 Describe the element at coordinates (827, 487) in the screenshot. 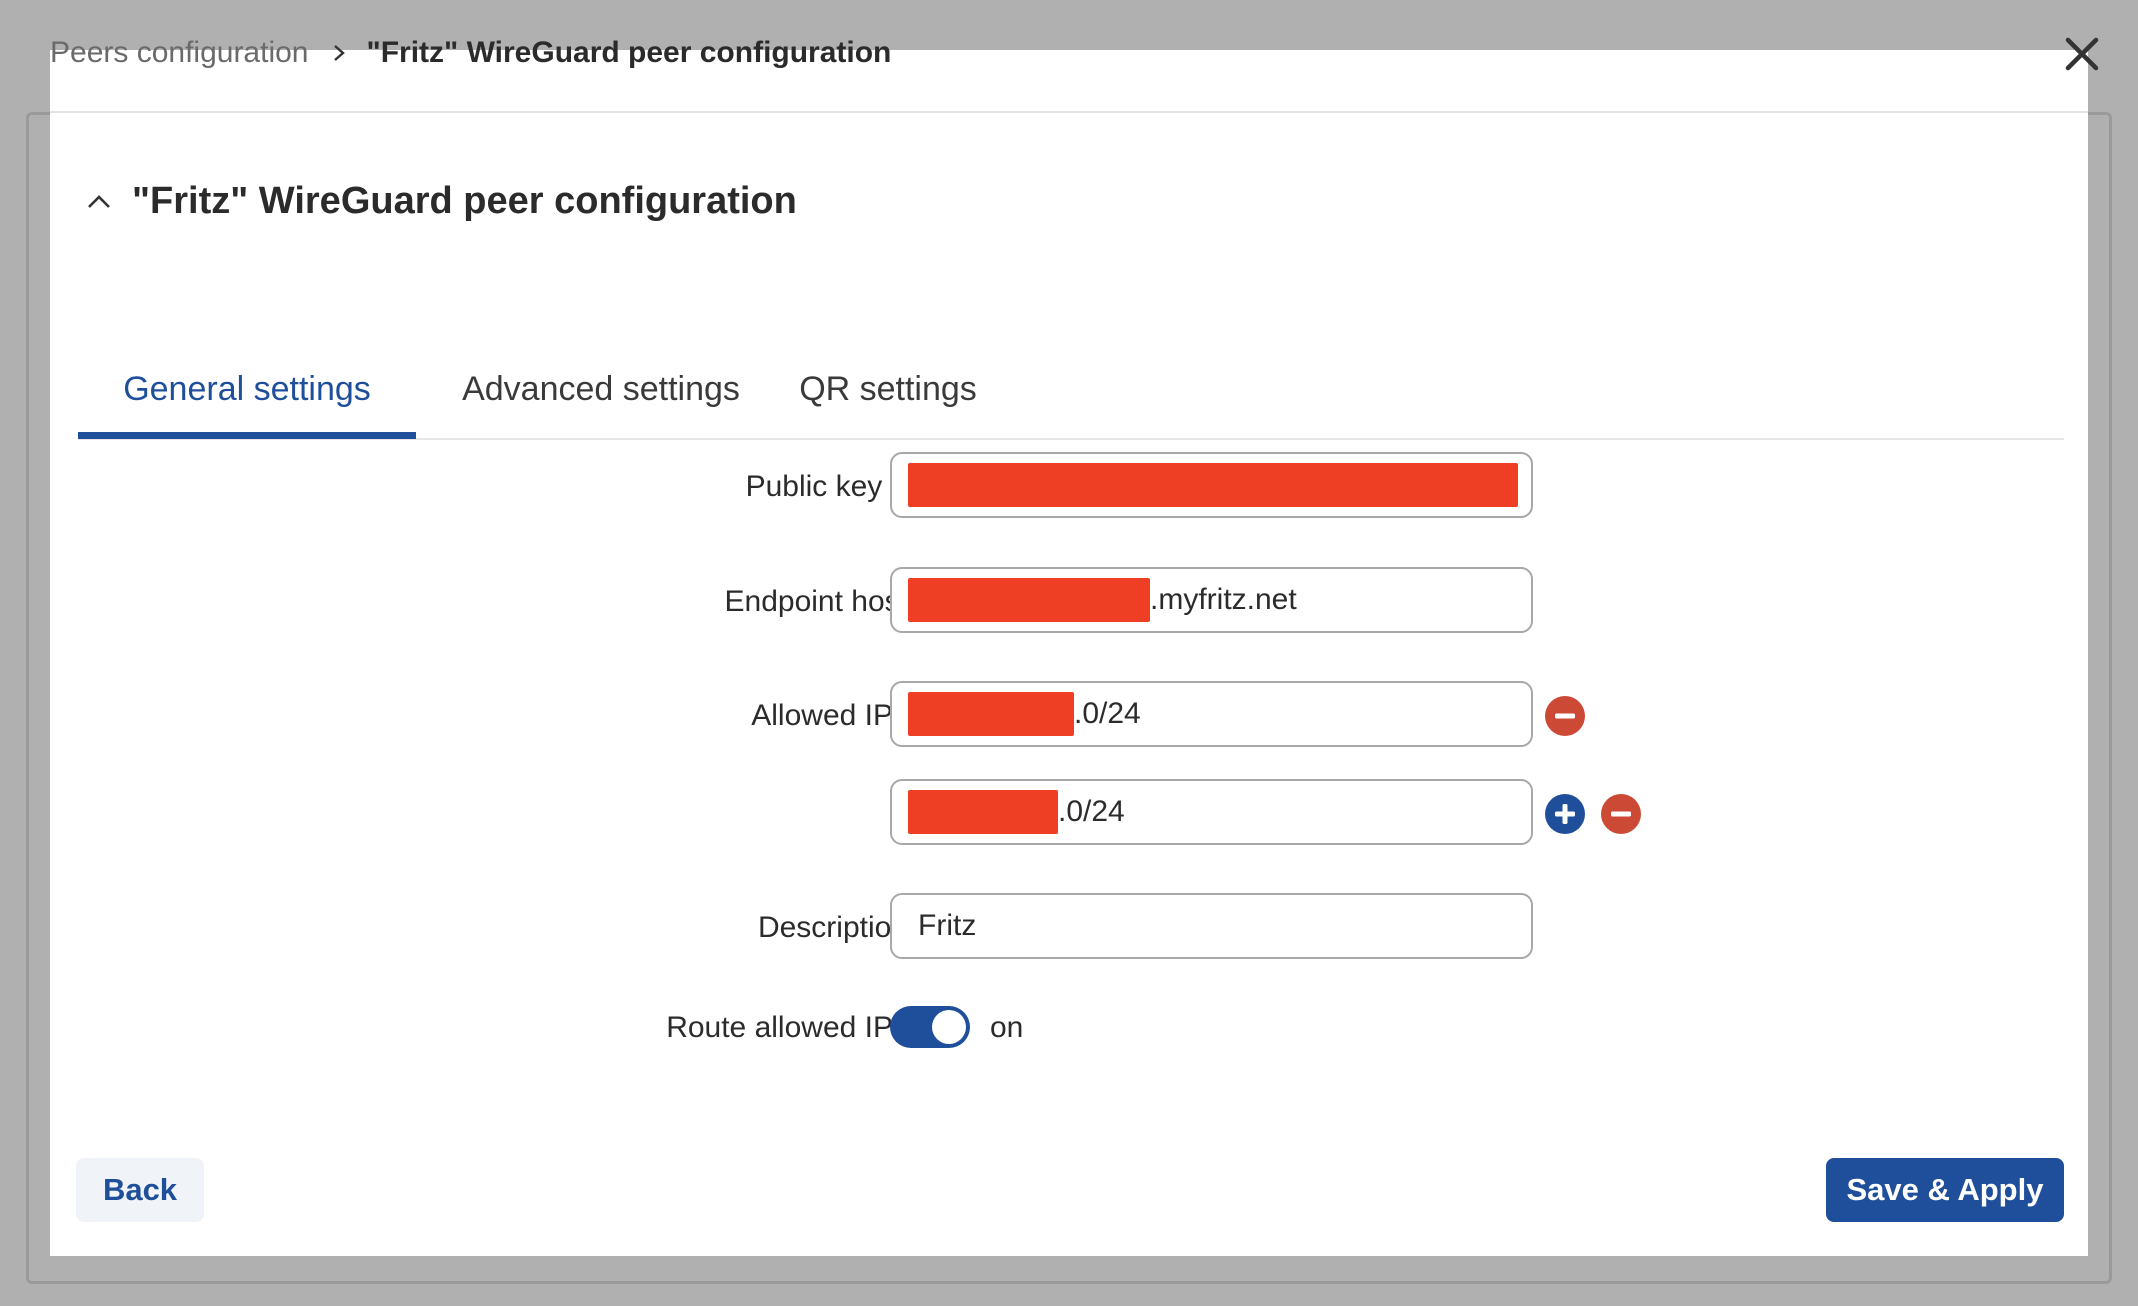

I see `public-key-label: Public key *` at that location.